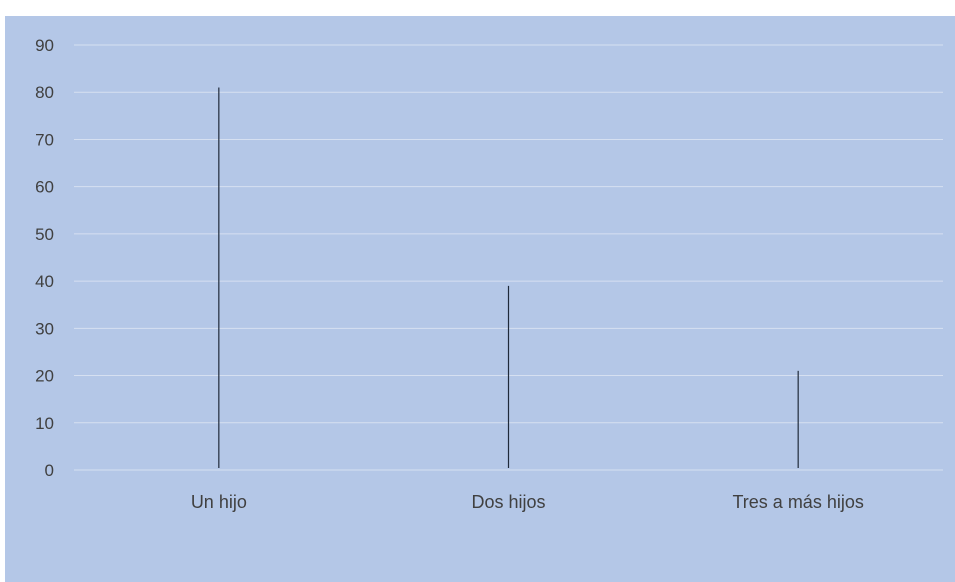 The height and width of the screenshot is (582, 955). I want to click on category-label: Un hijo, so click(219, 502).